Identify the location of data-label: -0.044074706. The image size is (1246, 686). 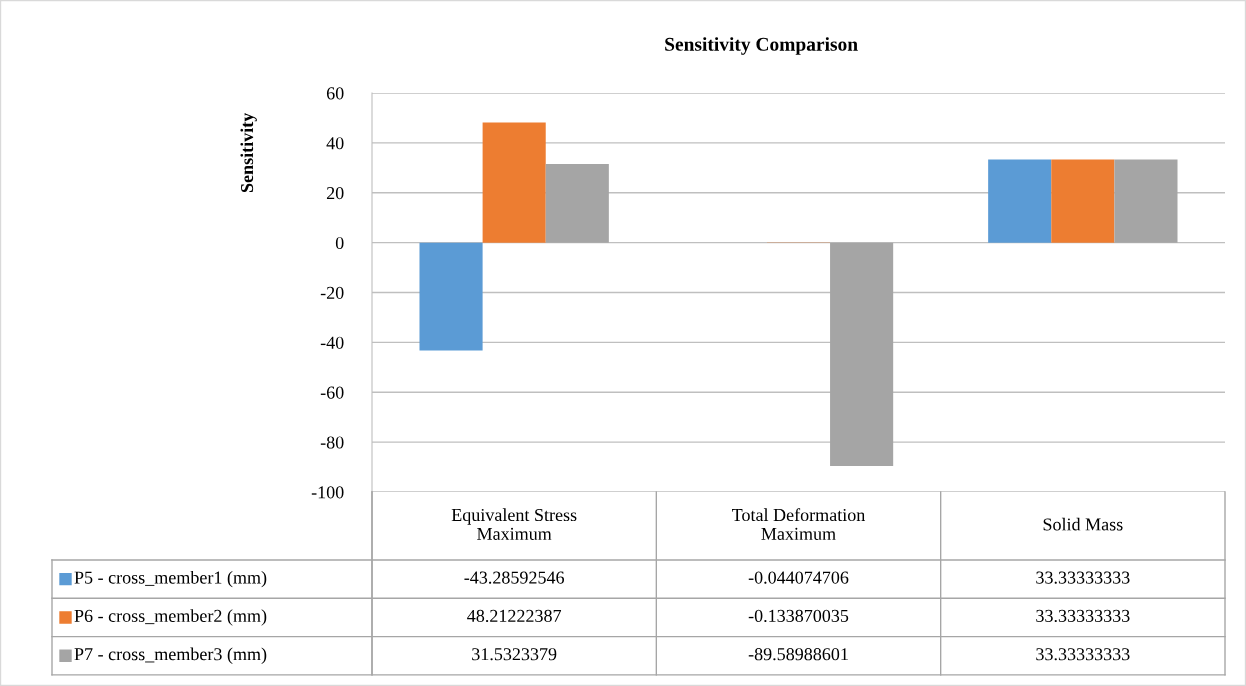
(798, 577).